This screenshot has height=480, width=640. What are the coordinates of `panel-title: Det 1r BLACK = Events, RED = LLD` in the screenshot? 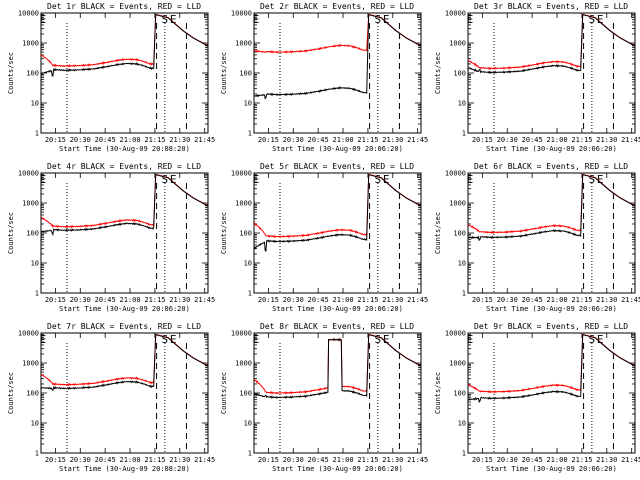 It's located at (124, 6).